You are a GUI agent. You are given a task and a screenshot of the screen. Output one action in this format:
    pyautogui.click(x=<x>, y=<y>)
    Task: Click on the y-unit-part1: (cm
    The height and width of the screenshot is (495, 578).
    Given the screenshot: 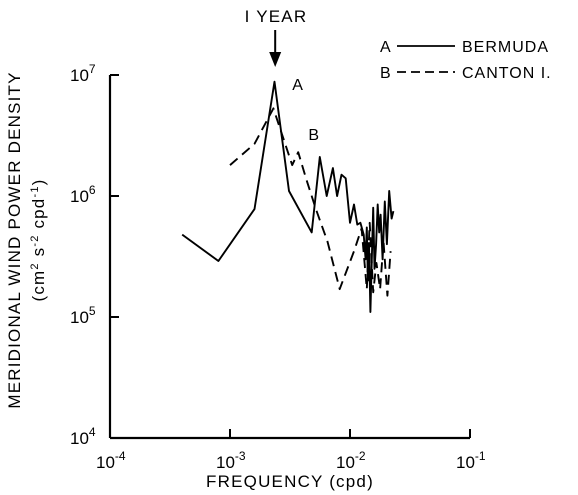 What is the action you would take?
    pyautogui.click(x=38, y=286)
    